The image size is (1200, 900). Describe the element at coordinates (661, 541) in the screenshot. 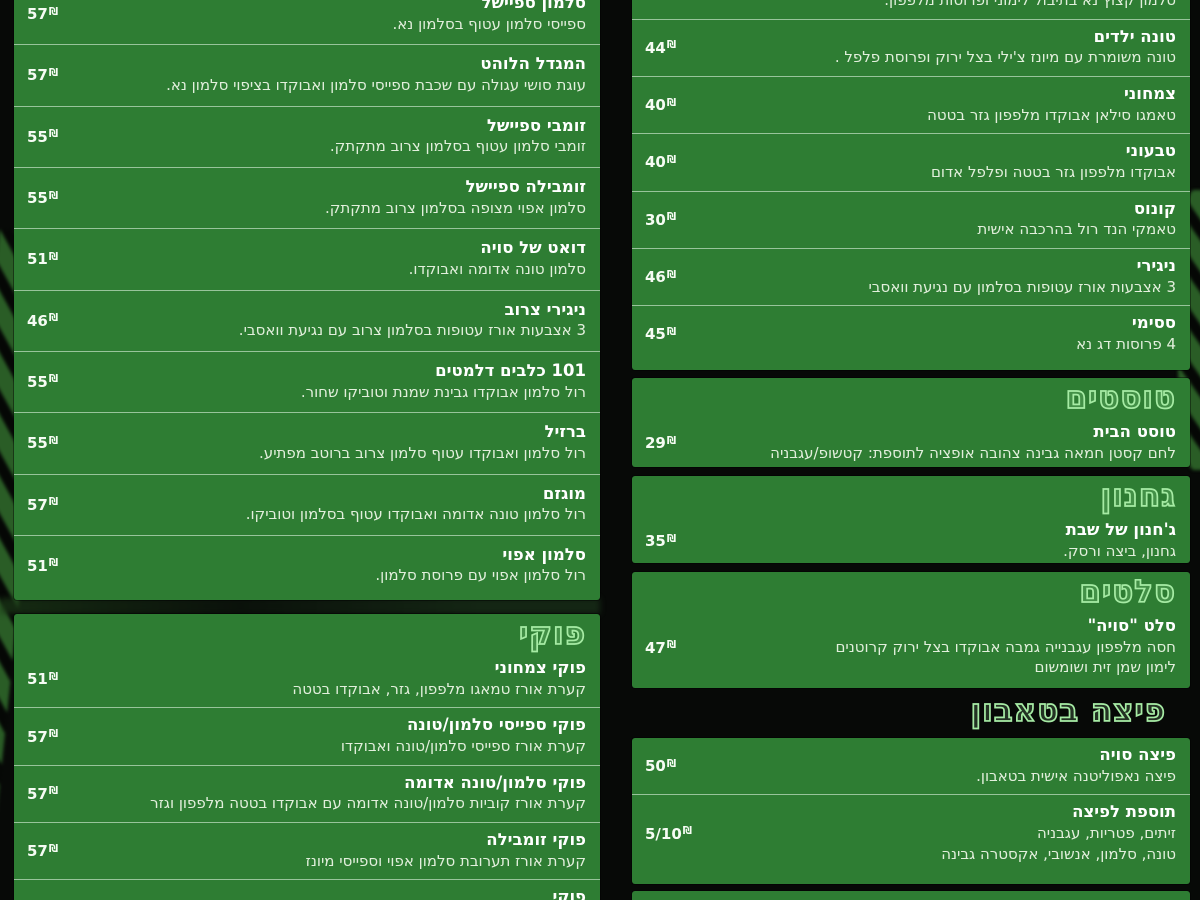

I see `item-price: 35₪` at that location.